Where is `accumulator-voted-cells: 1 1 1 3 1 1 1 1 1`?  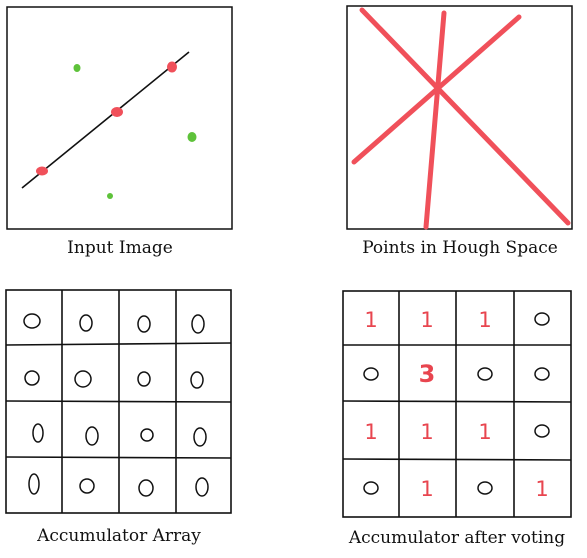
accumulator-voted-cells: 1 1 1 3 1 1 1 1 1 is located at coordinates (456, 404).